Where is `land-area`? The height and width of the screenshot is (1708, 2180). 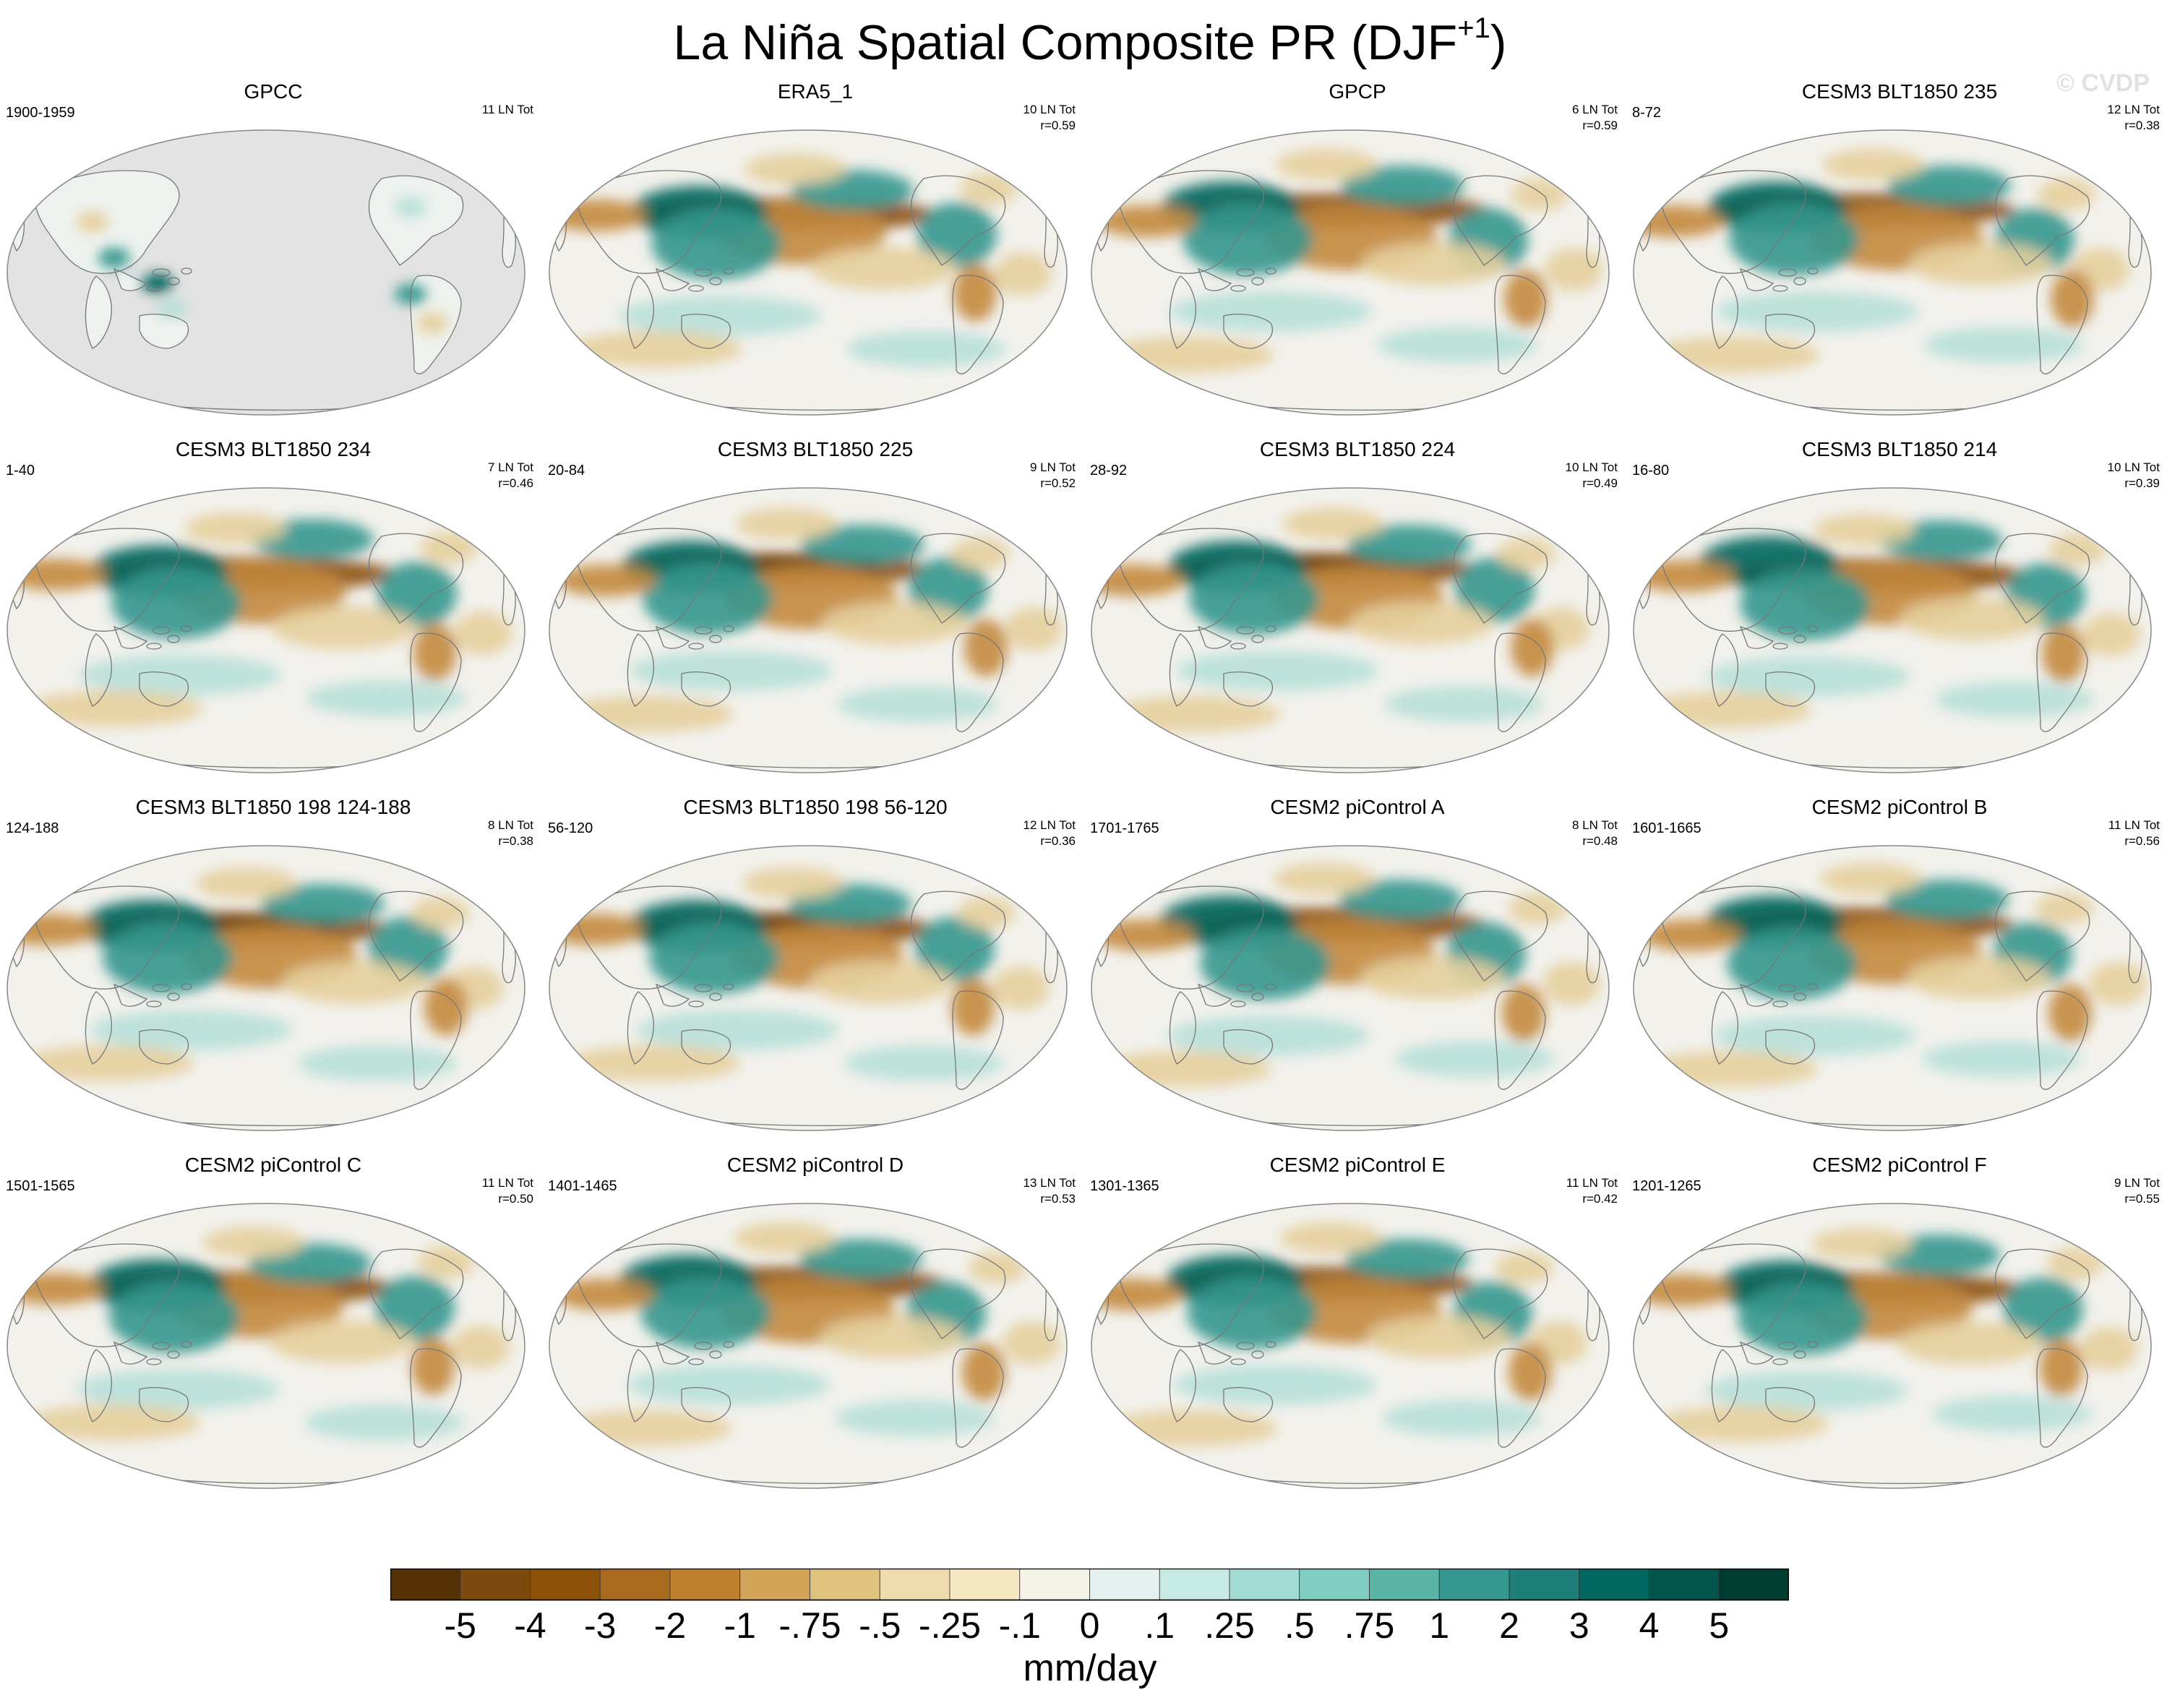 land-area is located at coordinates (164, 331).